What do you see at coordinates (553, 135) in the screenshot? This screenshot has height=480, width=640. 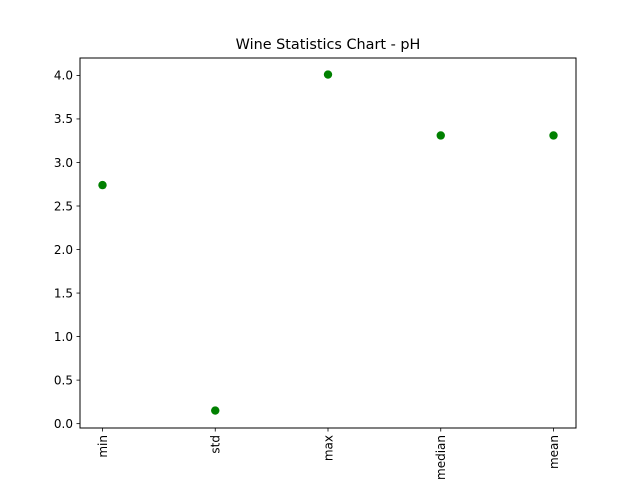 I see `data-point-mean` at bounding box center [553, 135].